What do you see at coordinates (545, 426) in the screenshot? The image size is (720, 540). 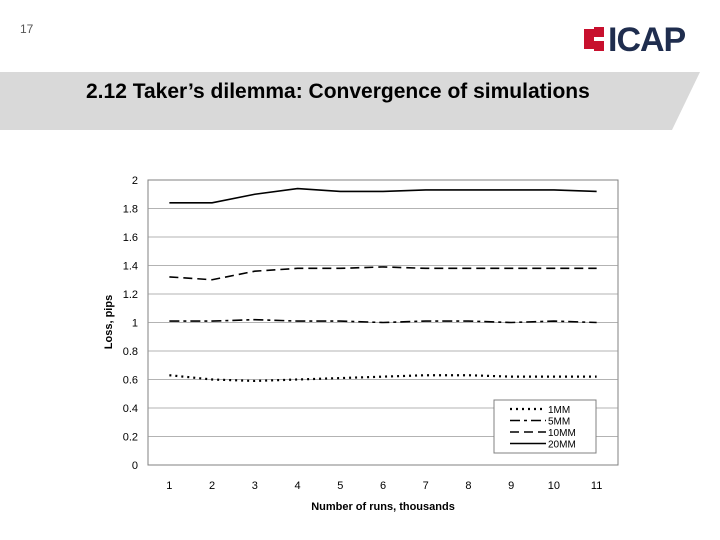 I see `legend-box` at bounding box center [545, 426].